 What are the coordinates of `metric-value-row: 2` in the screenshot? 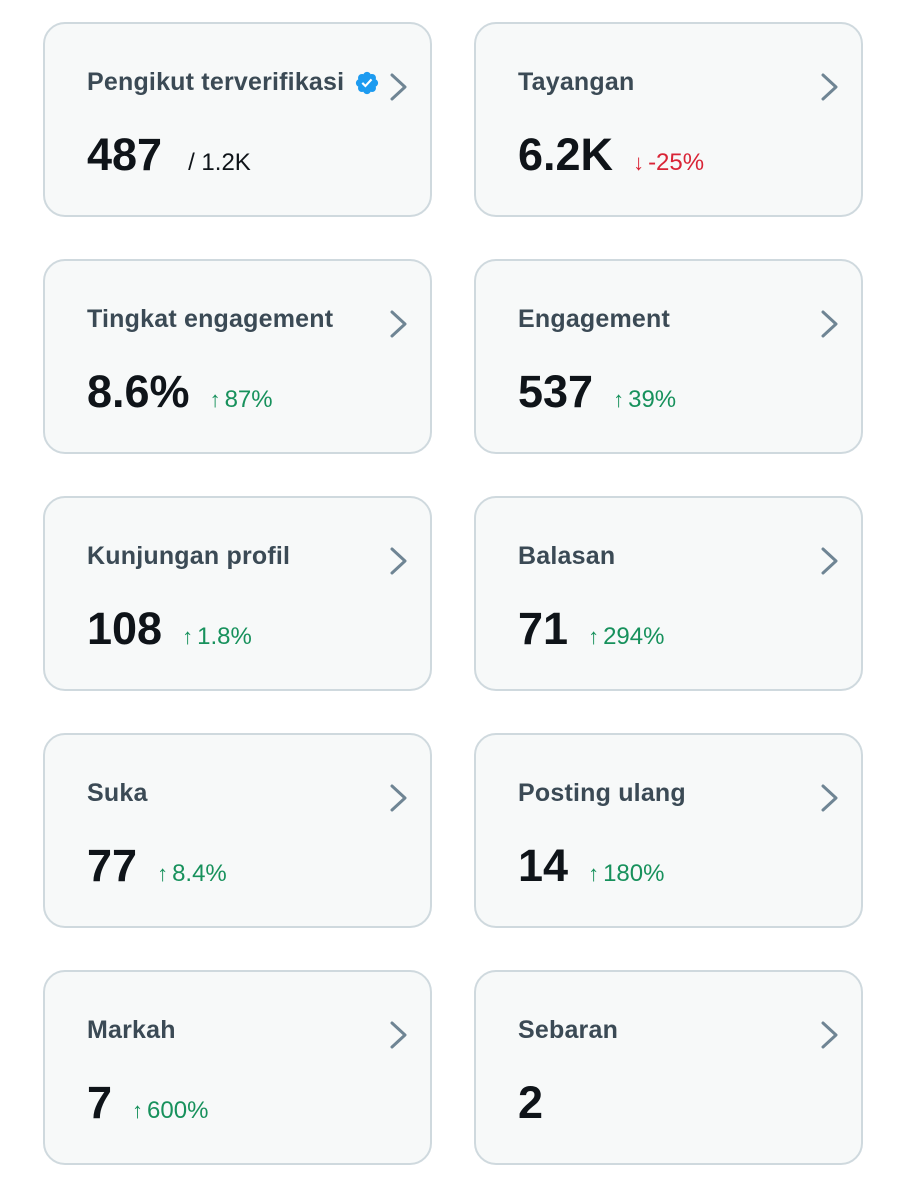 It's located at (530, 1102).